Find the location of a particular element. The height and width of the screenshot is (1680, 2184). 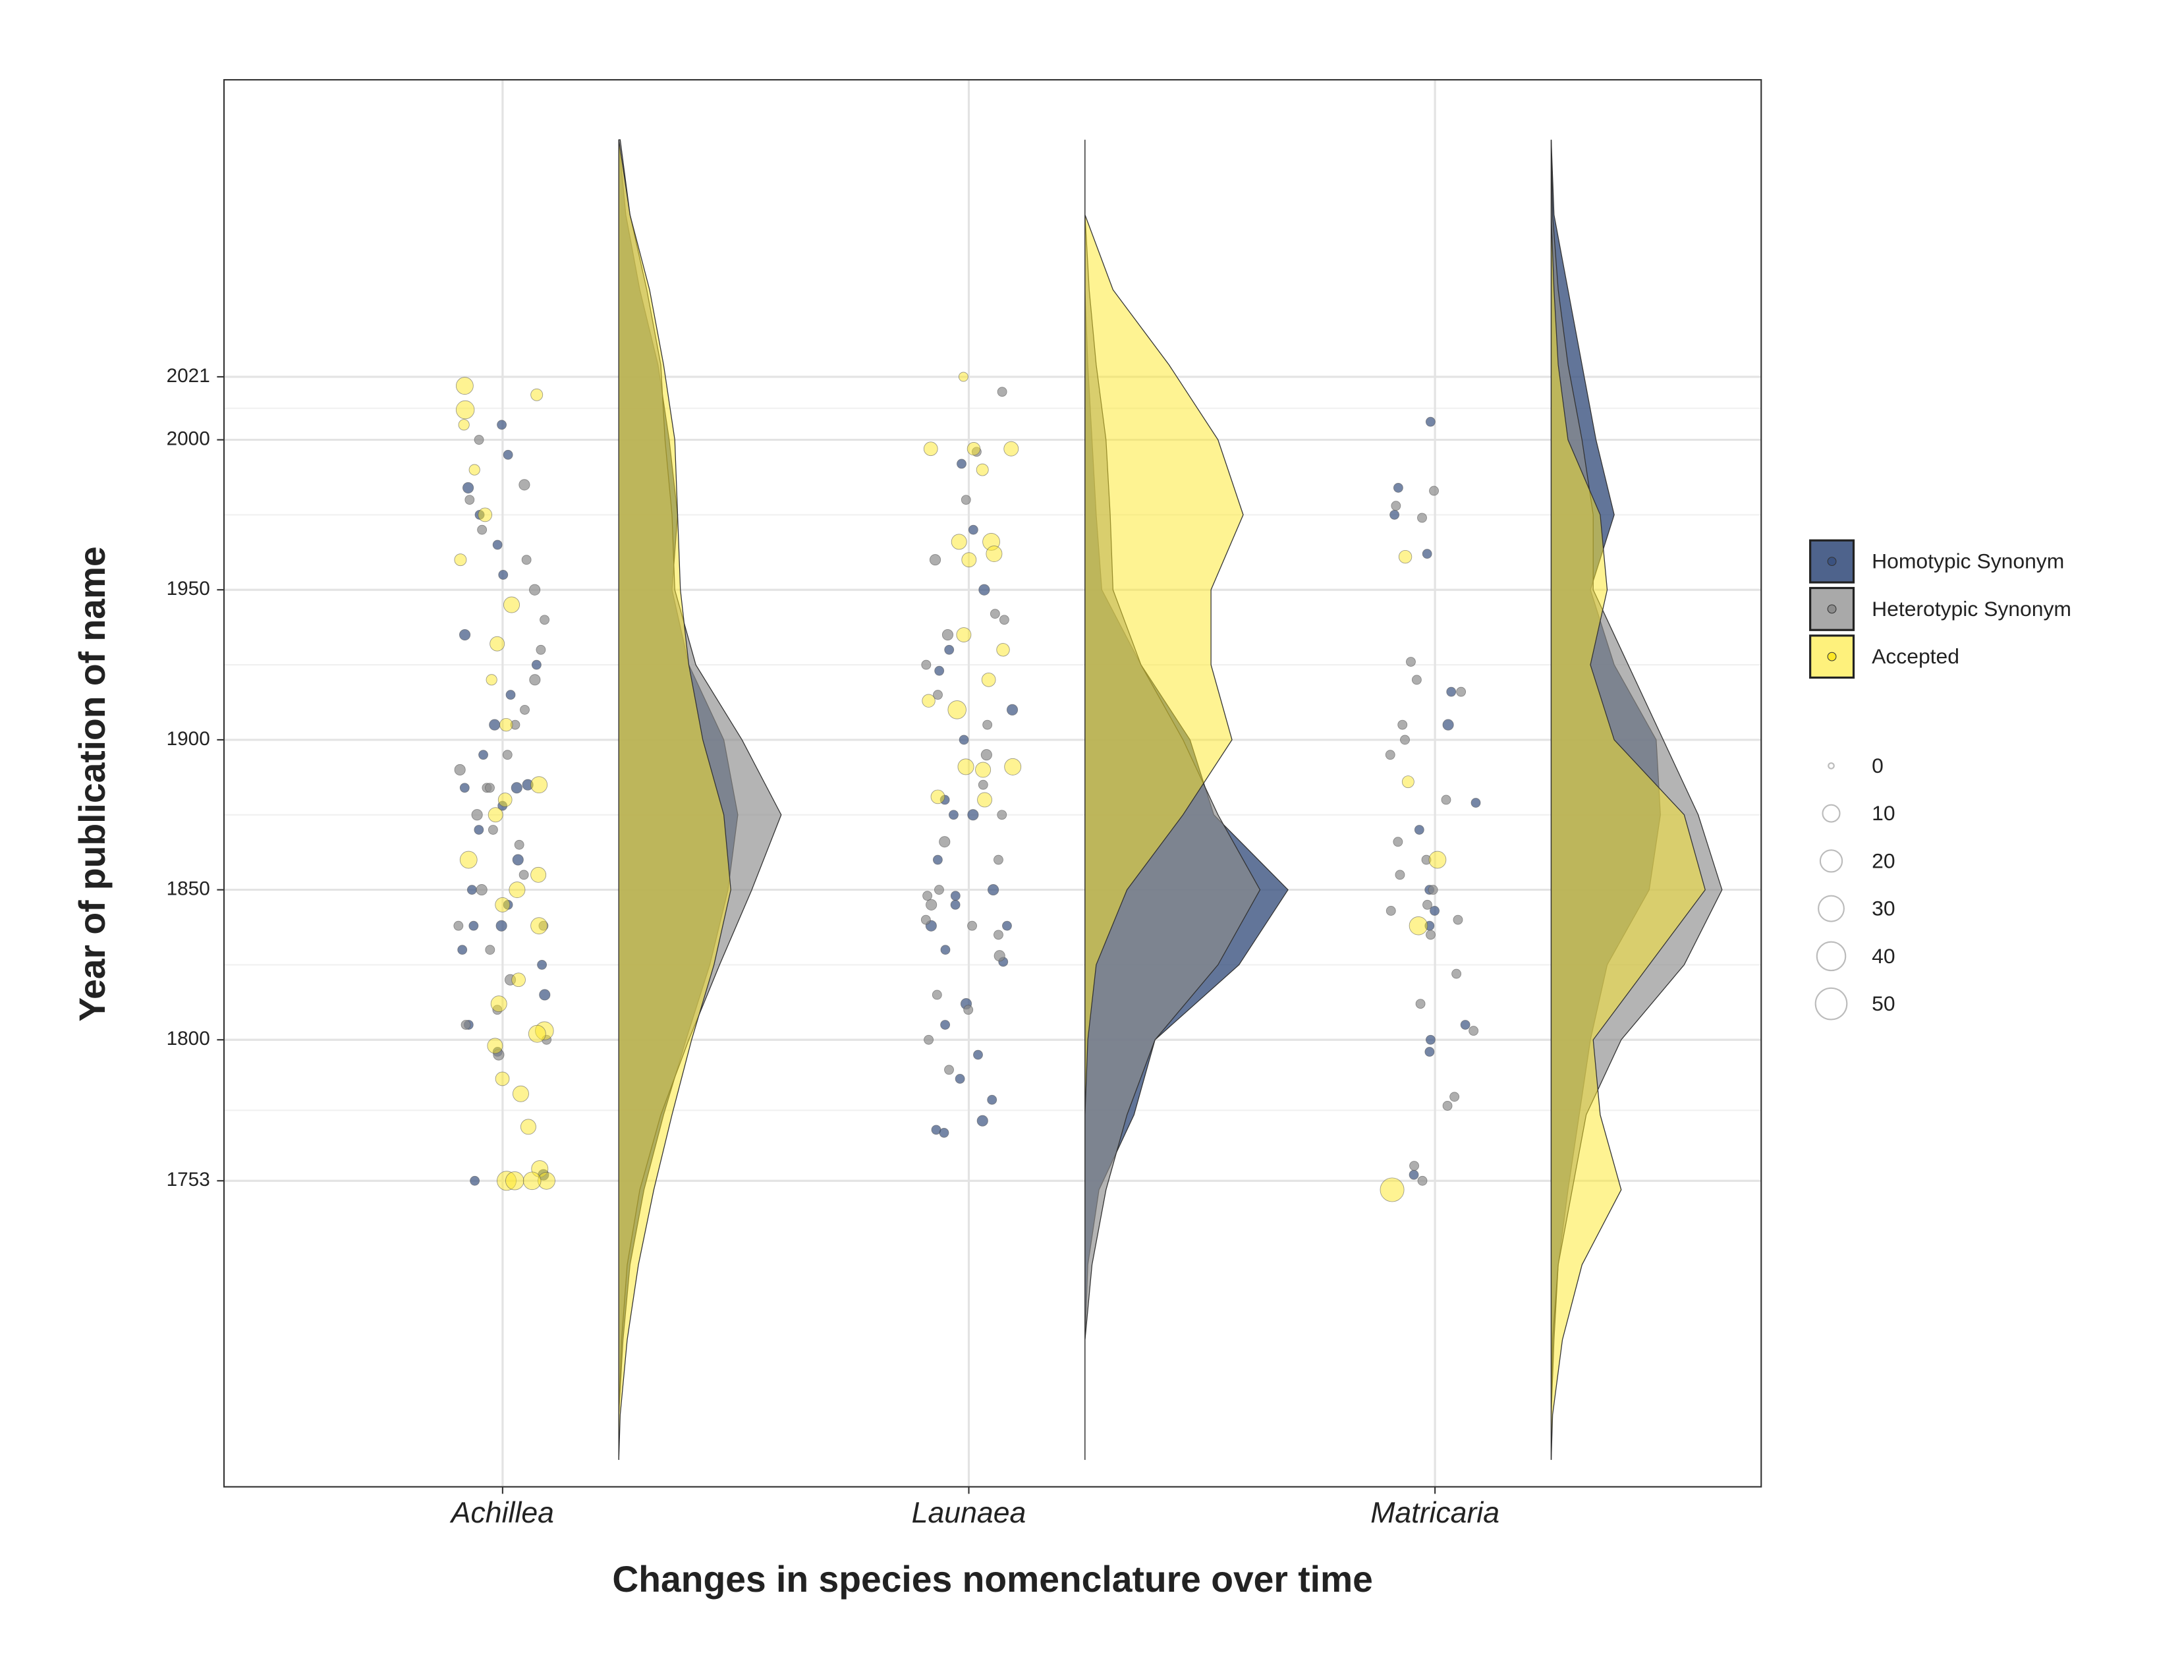

size-label: 50 is located at coordinates (1883, 1003).